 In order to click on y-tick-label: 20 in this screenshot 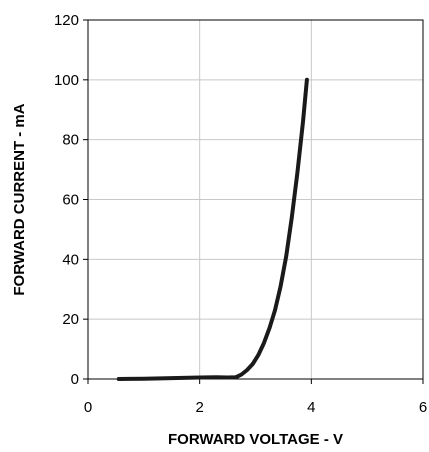, I will do `click(70, 319)`.